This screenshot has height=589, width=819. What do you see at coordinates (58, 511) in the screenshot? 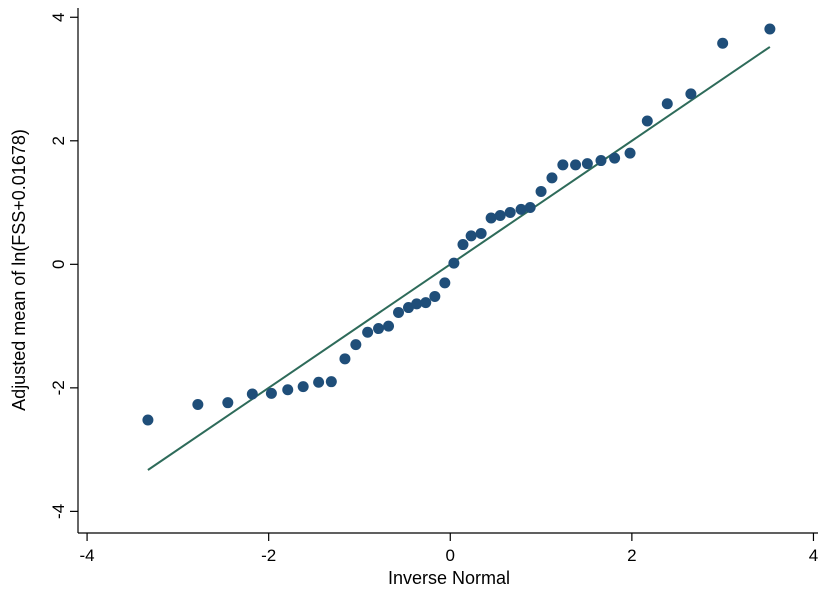
I see `y-tick-label: -4` at bounding box center [58, 511].